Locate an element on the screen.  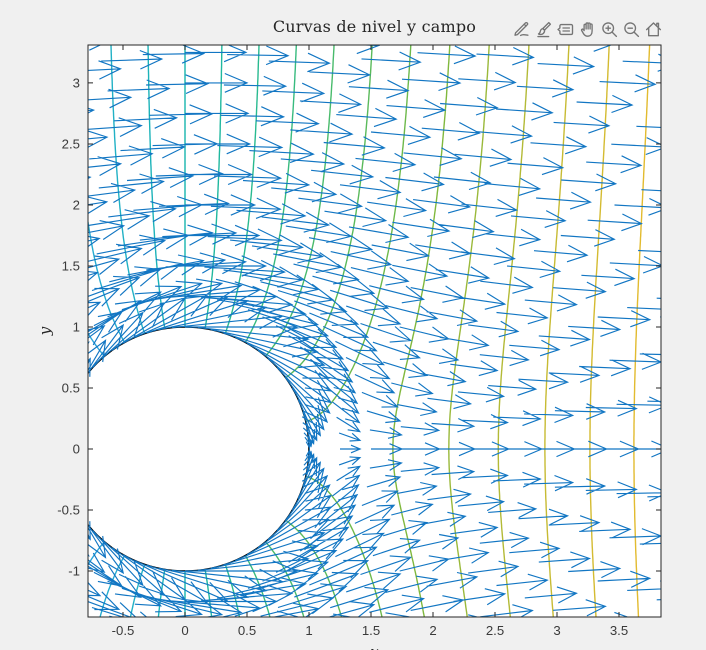
zoom-out-icon is located at coordinates (631, 29).